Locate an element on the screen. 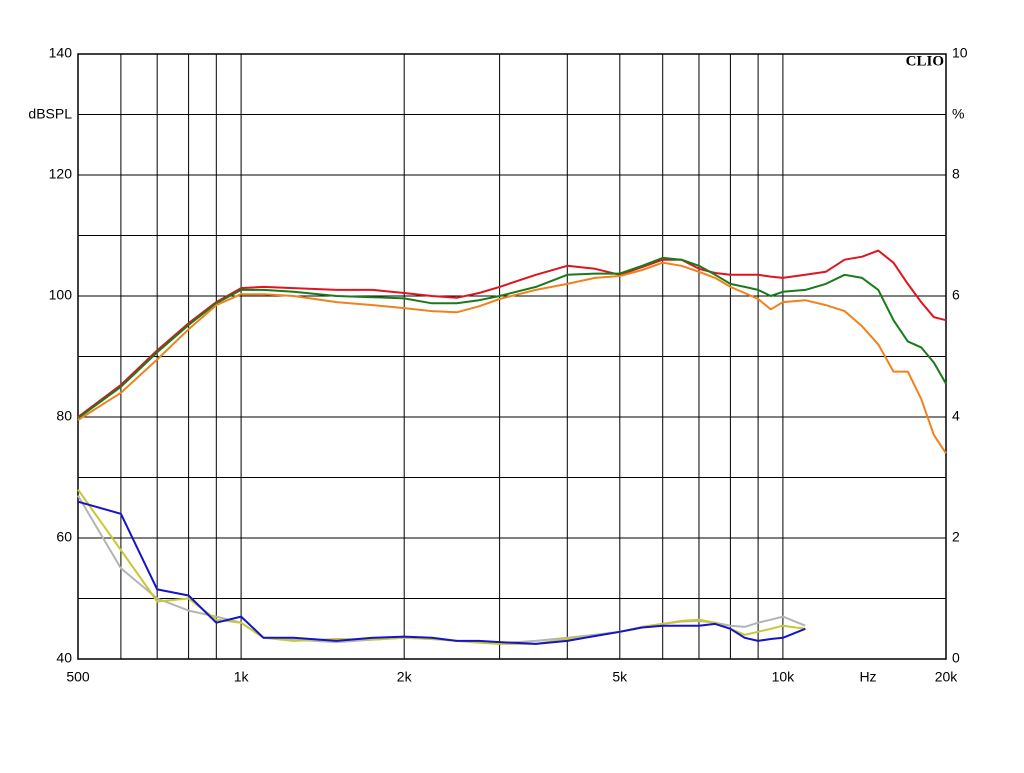 The image size is (1024, 773). y-tick-label: 60 is located at coordinates (64, 537).